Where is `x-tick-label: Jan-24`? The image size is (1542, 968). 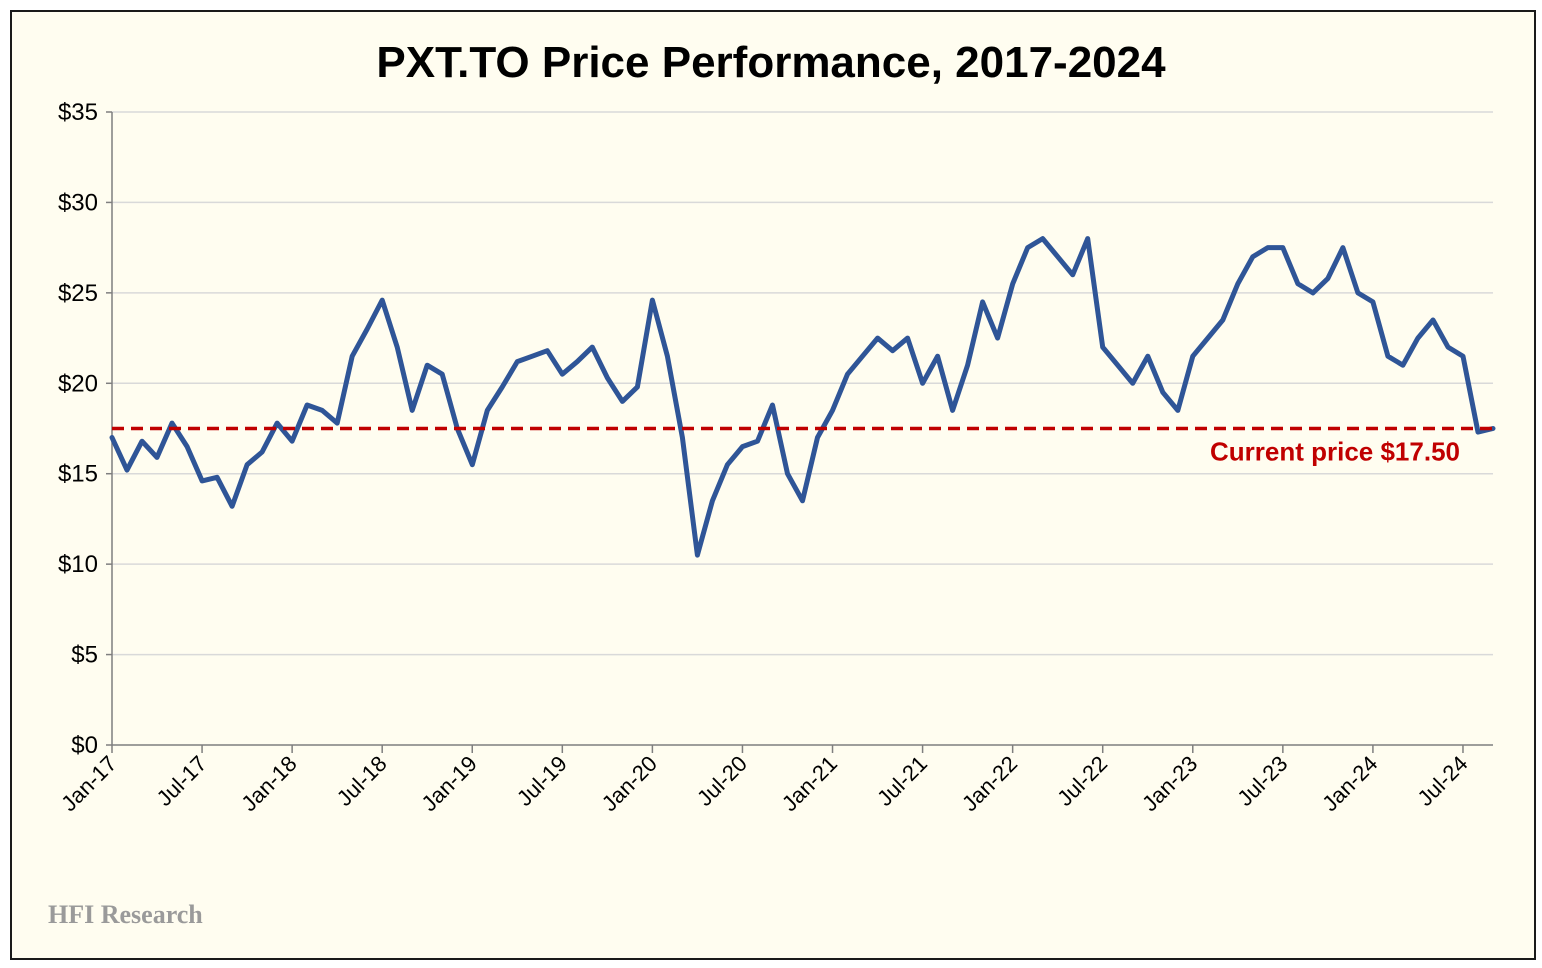
x-tick-label: Jan-24 is located at coordinates (1349, 783).